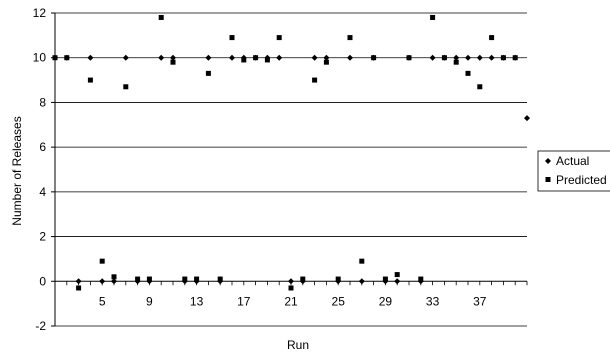 The height and width of the screenshot is (359, 610). Describe the element at coordinates (548, 179) in the screenshot. I see `legend-marker-predicted` at that location.